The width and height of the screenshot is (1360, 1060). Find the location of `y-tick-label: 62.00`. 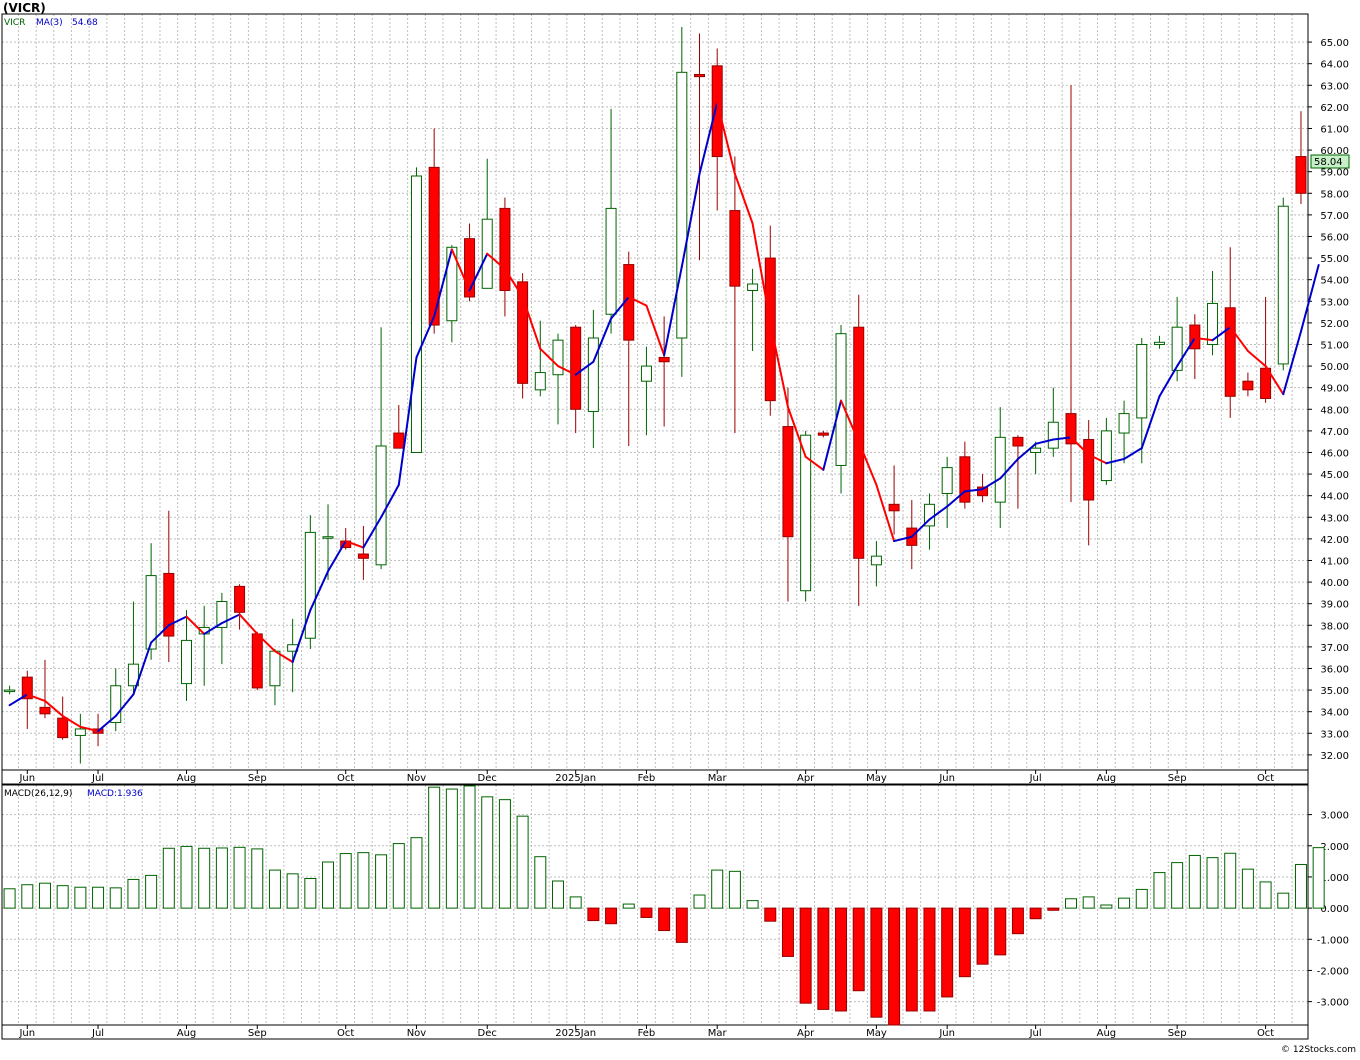

y-tick-label: 62.00 is located at coordinates (1334, 108).